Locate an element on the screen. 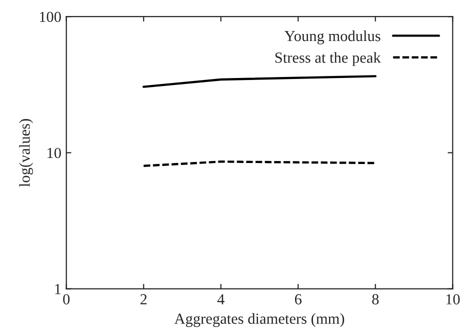  y-tick-label: 1 is located at coordinates (58, 289).